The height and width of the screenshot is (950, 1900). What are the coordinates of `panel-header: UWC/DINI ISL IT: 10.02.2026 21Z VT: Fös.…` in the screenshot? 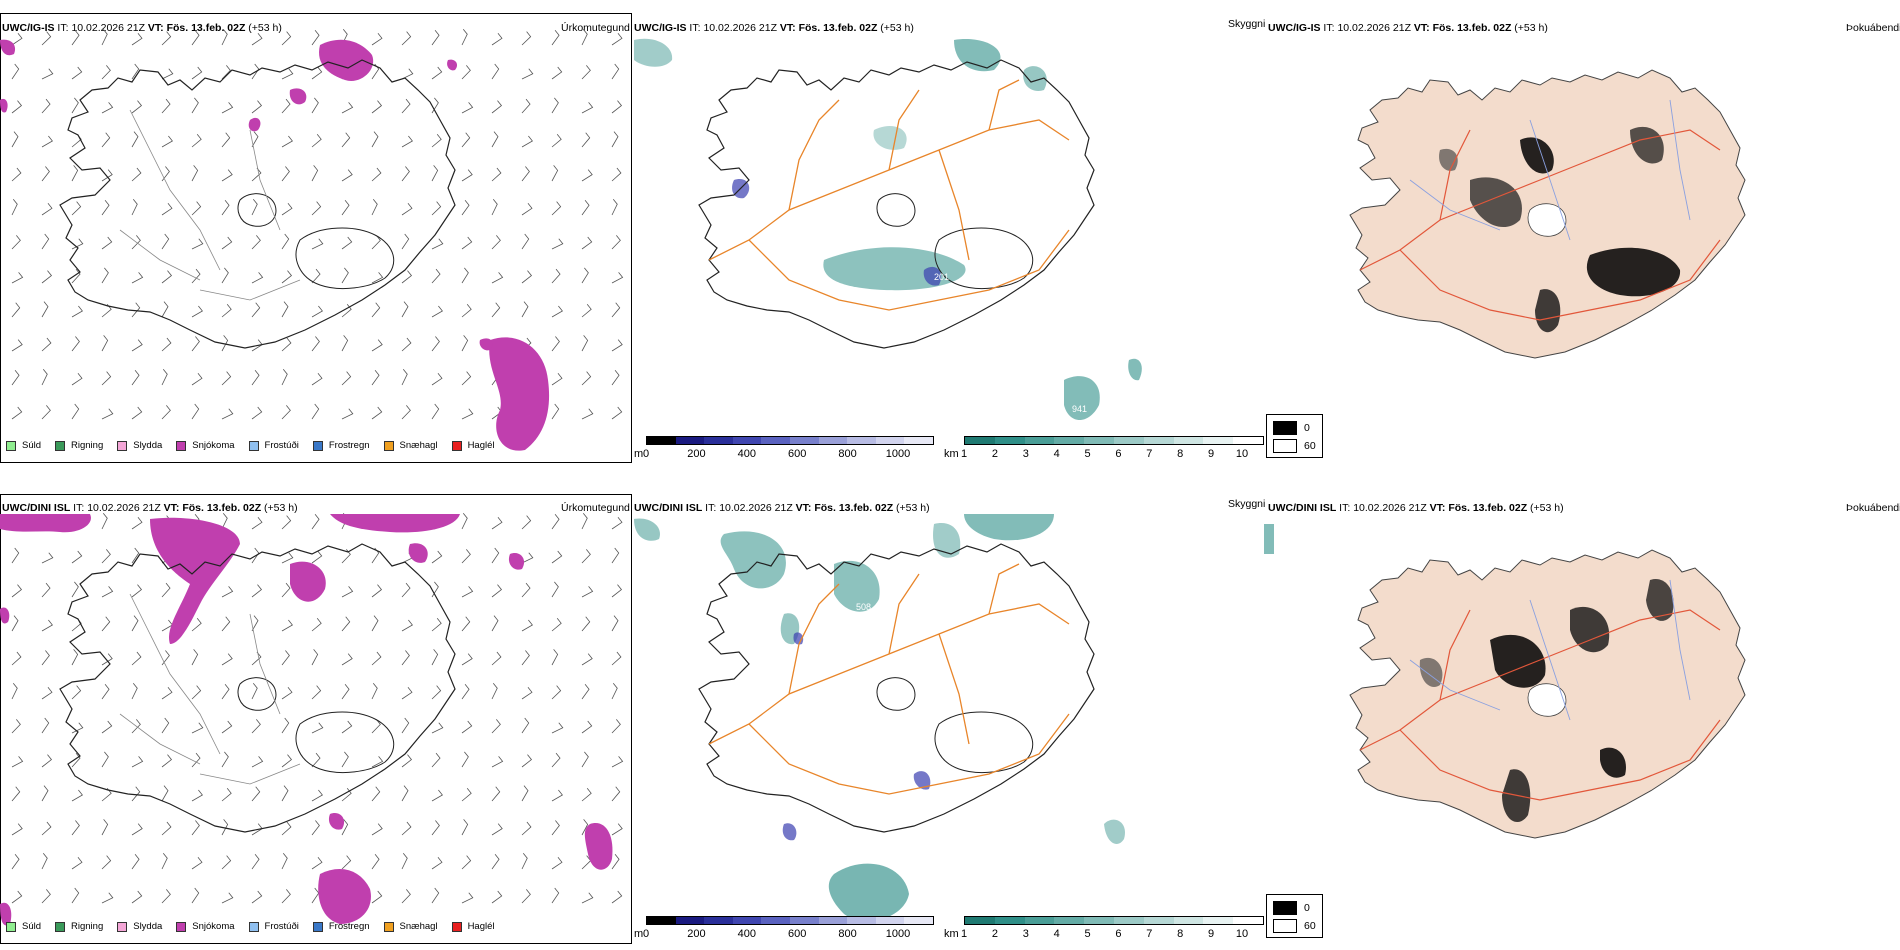 It's located at (1416, 508).